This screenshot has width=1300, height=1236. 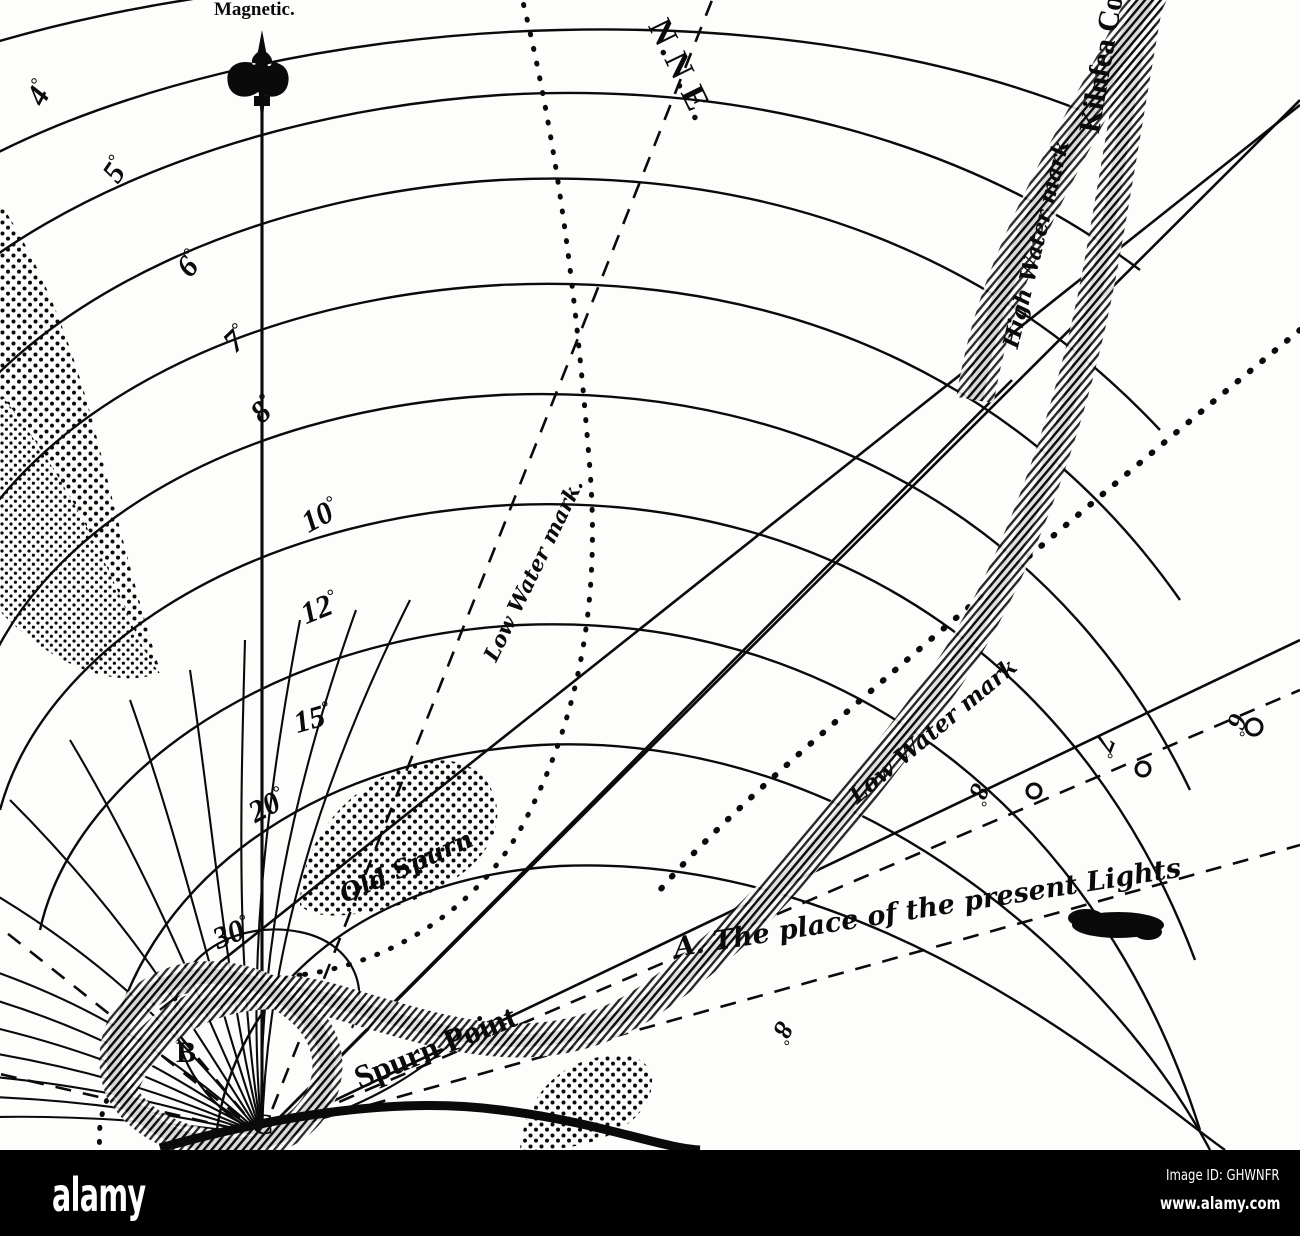 I want to click on marker-b-label: B, so click(x=186, y=1052).